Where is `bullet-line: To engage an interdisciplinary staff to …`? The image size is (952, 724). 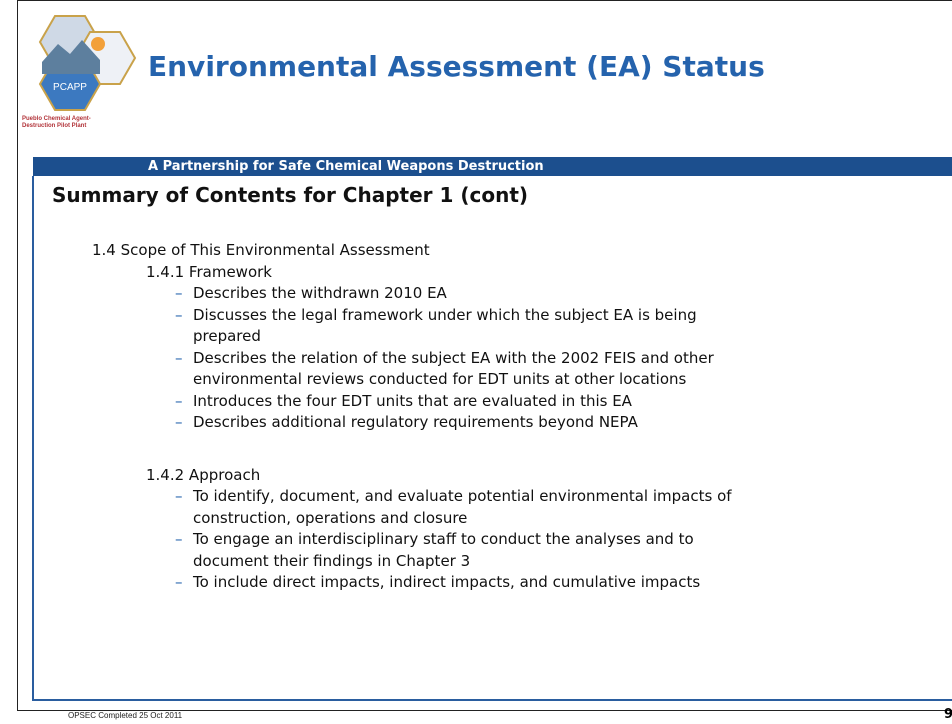 bullet-line: To engage an interdisciplinary staff to … is located at coordinates (443, 539).